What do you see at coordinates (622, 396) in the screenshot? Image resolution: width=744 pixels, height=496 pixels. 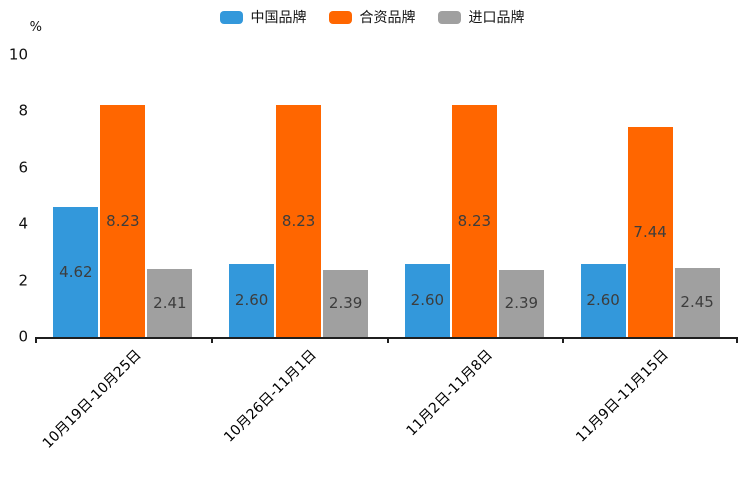 I see `x-axis-category-label: 11月9日-11月15日` at bounding box center [622, 396].